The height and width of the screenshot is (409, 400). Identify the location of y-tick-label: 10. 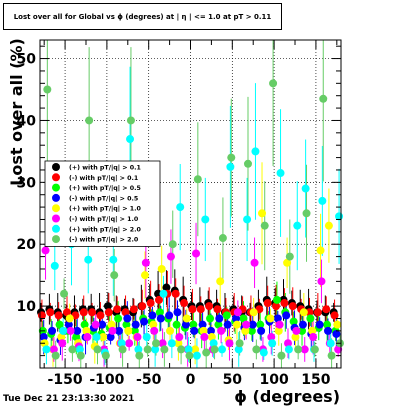
(27, 307).